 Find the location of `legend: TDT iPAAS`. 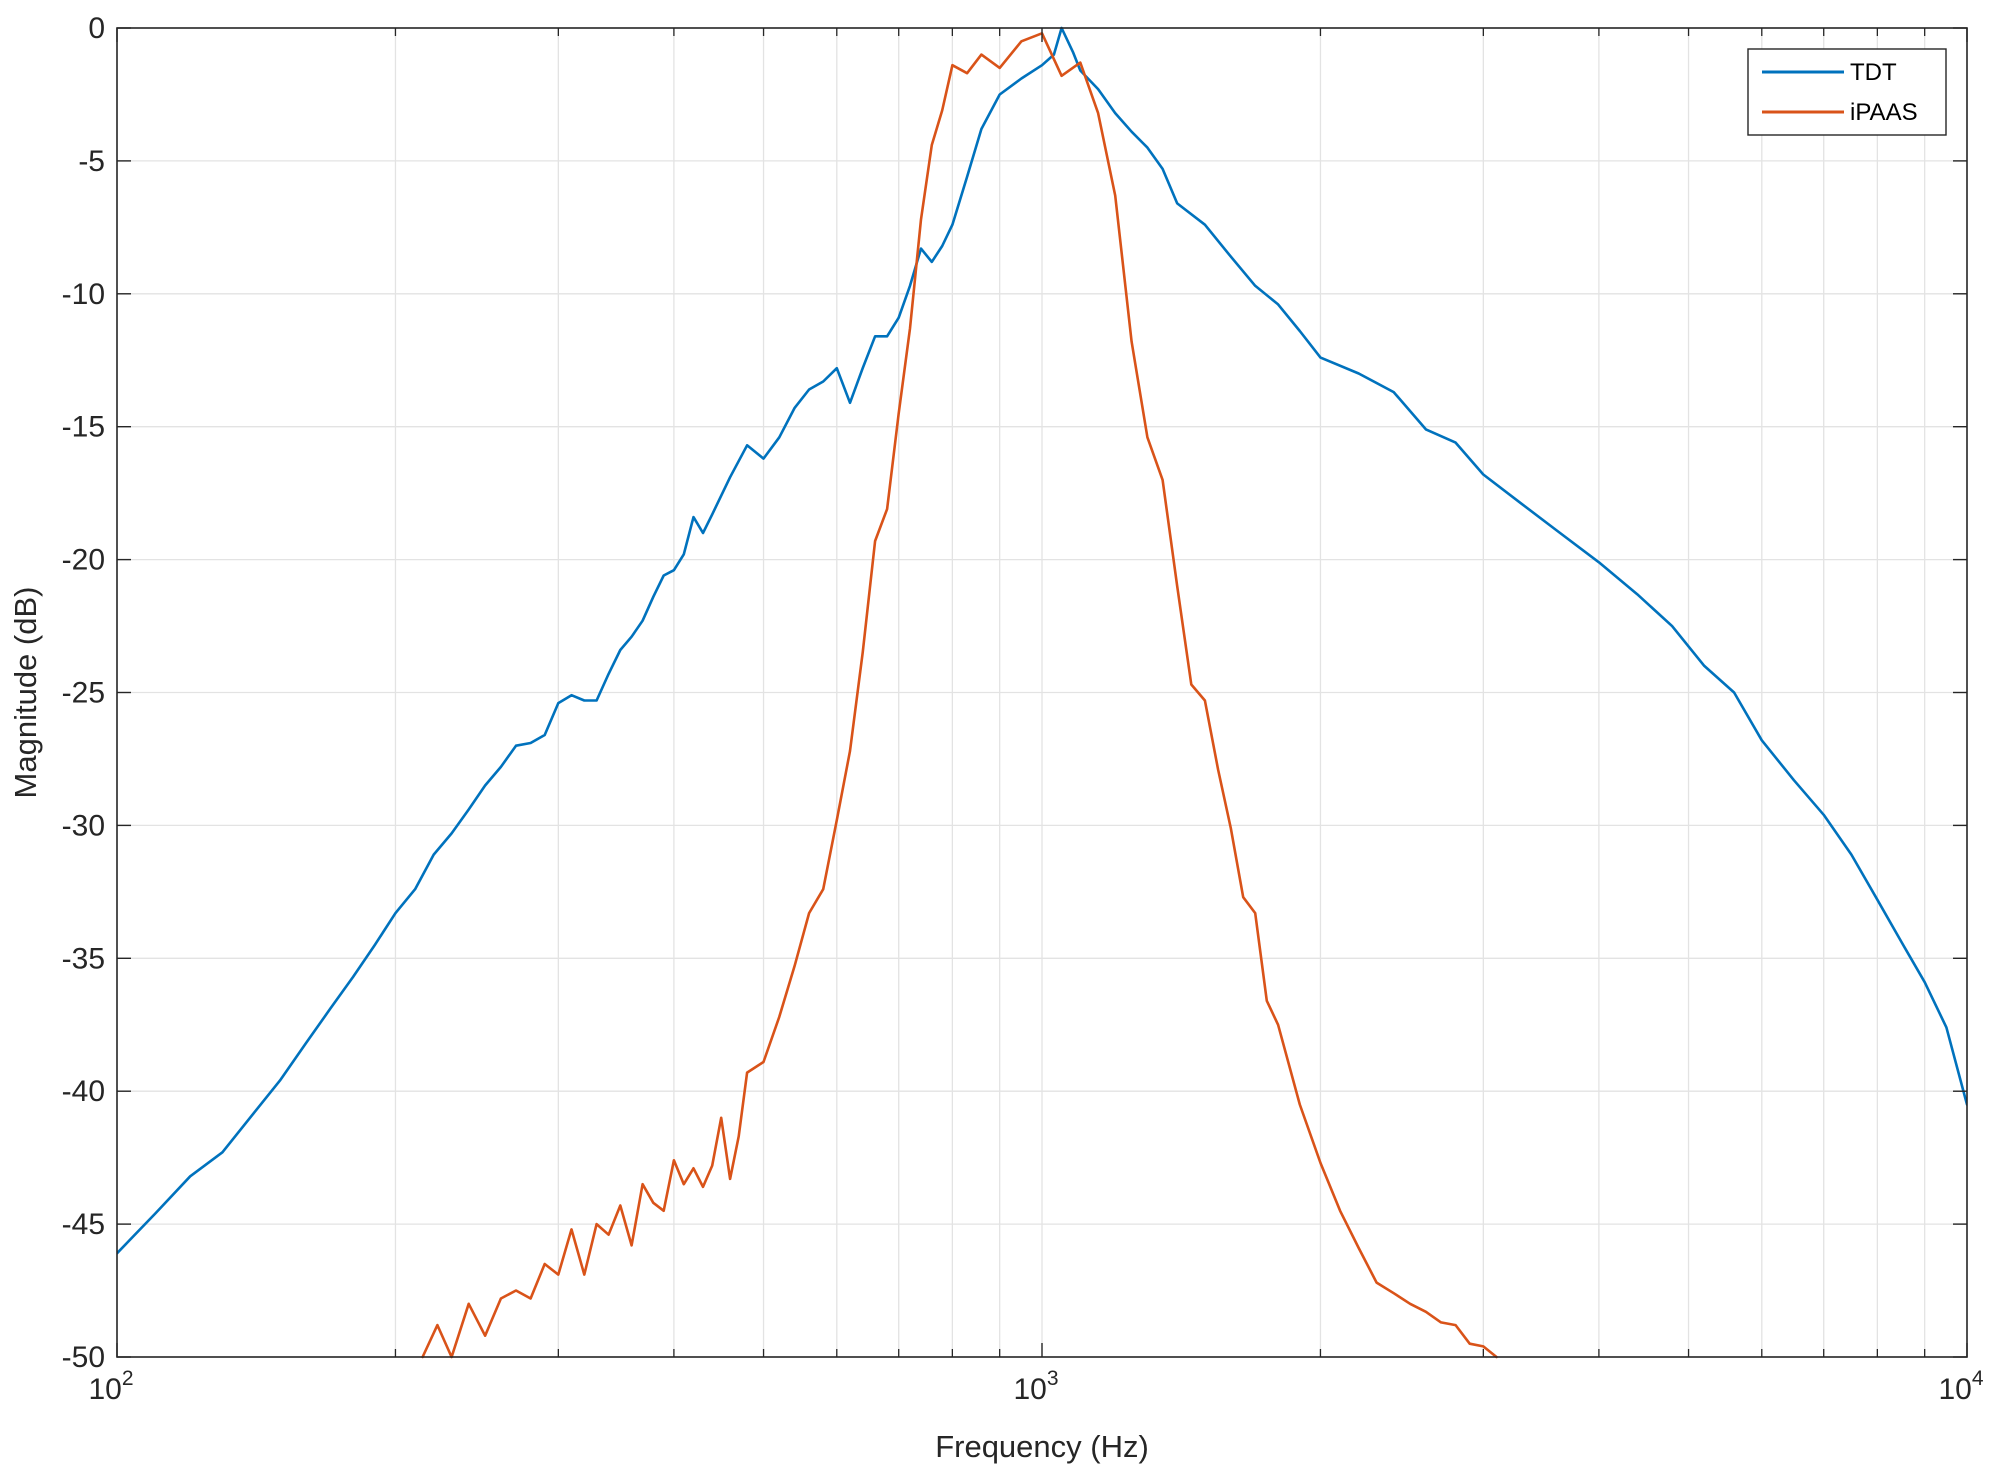

legend: TDT iPAAS is located at coordinates (1847, 92).